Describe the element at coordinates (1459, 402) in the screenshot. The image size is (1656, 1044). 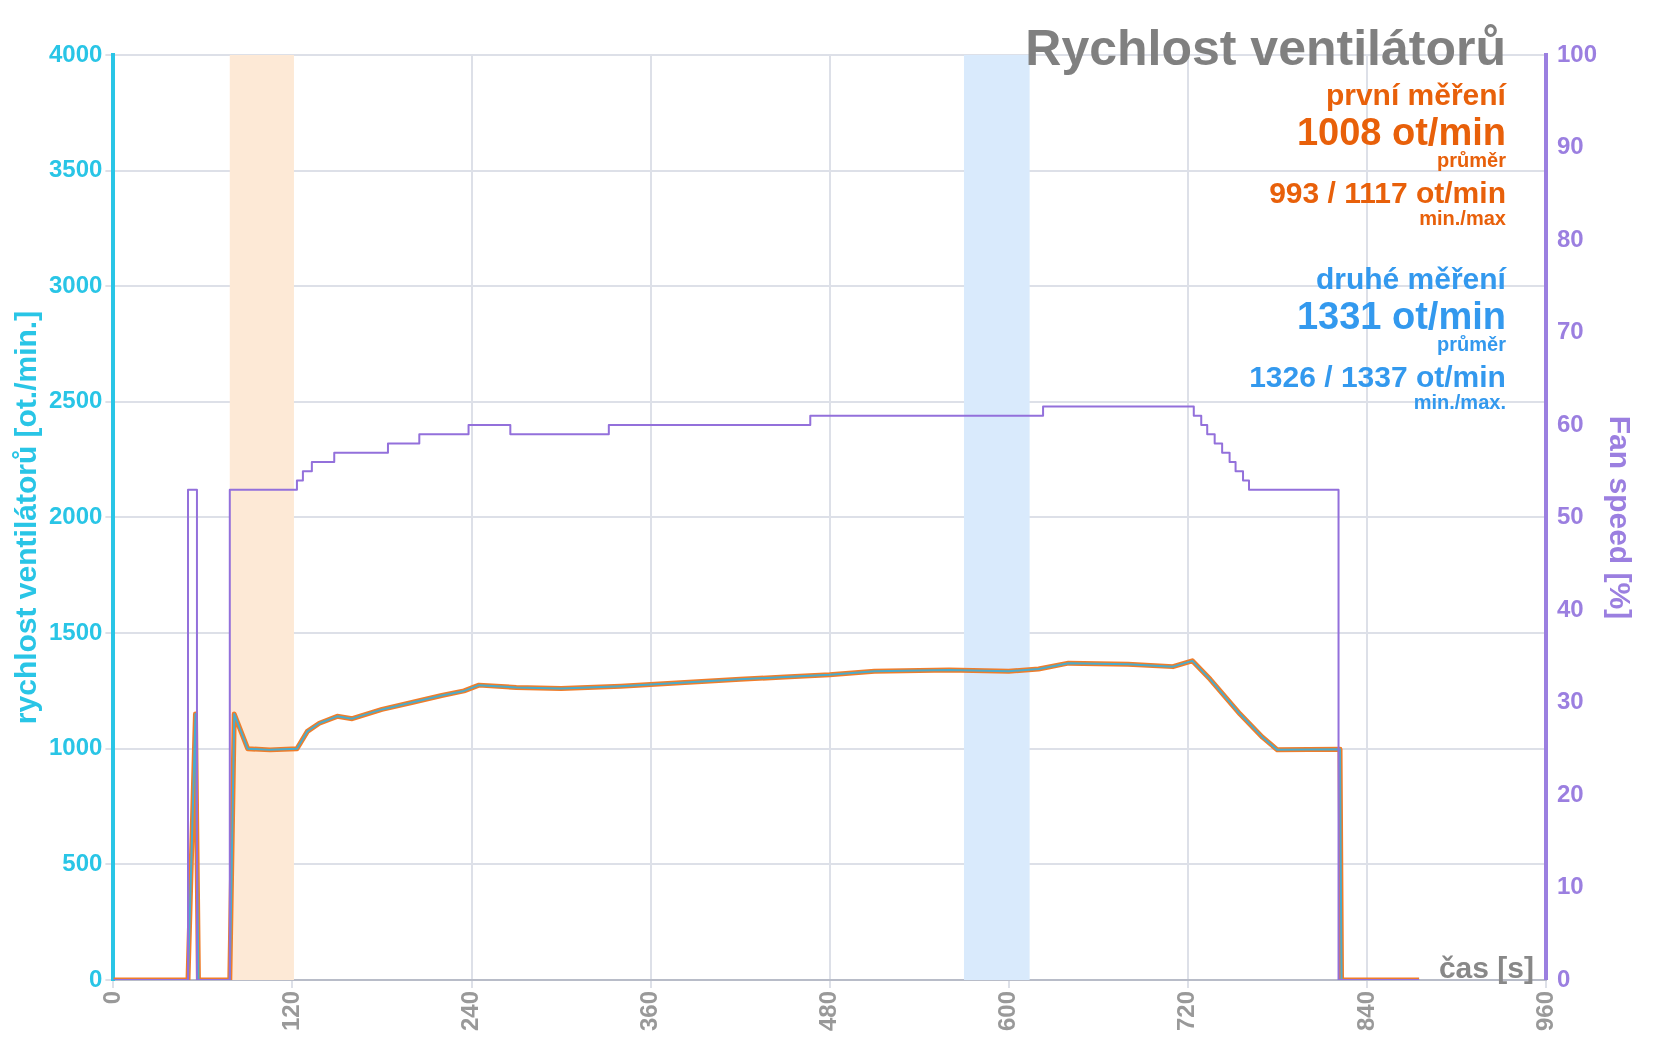
I see `annotation: min./max.` at that location.